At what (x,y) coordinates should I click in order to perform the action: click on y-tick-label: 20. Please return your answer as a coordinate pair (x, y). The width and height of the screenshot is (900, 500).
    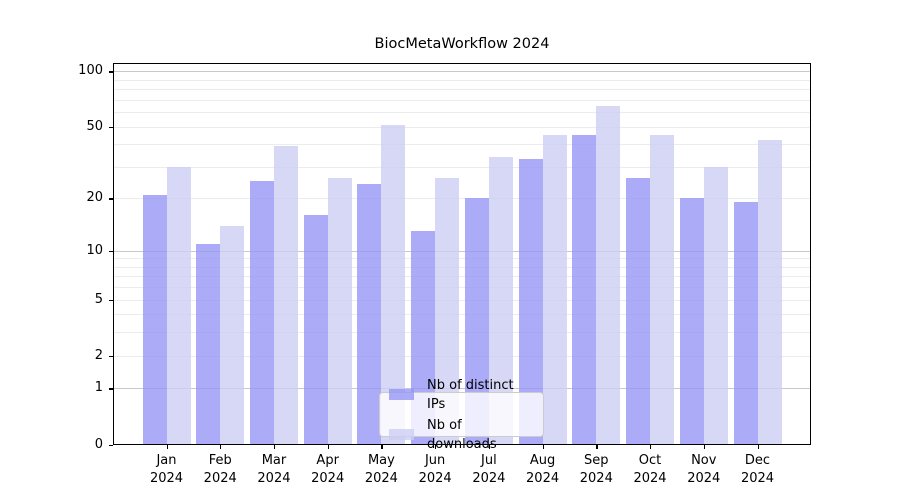
    Looking at the image, I should click on (94, 198).